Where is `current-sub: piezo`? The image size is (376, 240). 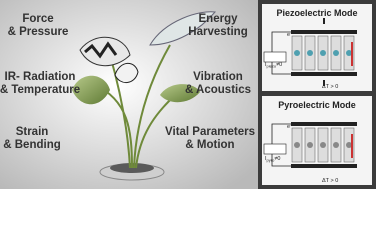 current-sub: piezo is located at coordinates (272, 66).